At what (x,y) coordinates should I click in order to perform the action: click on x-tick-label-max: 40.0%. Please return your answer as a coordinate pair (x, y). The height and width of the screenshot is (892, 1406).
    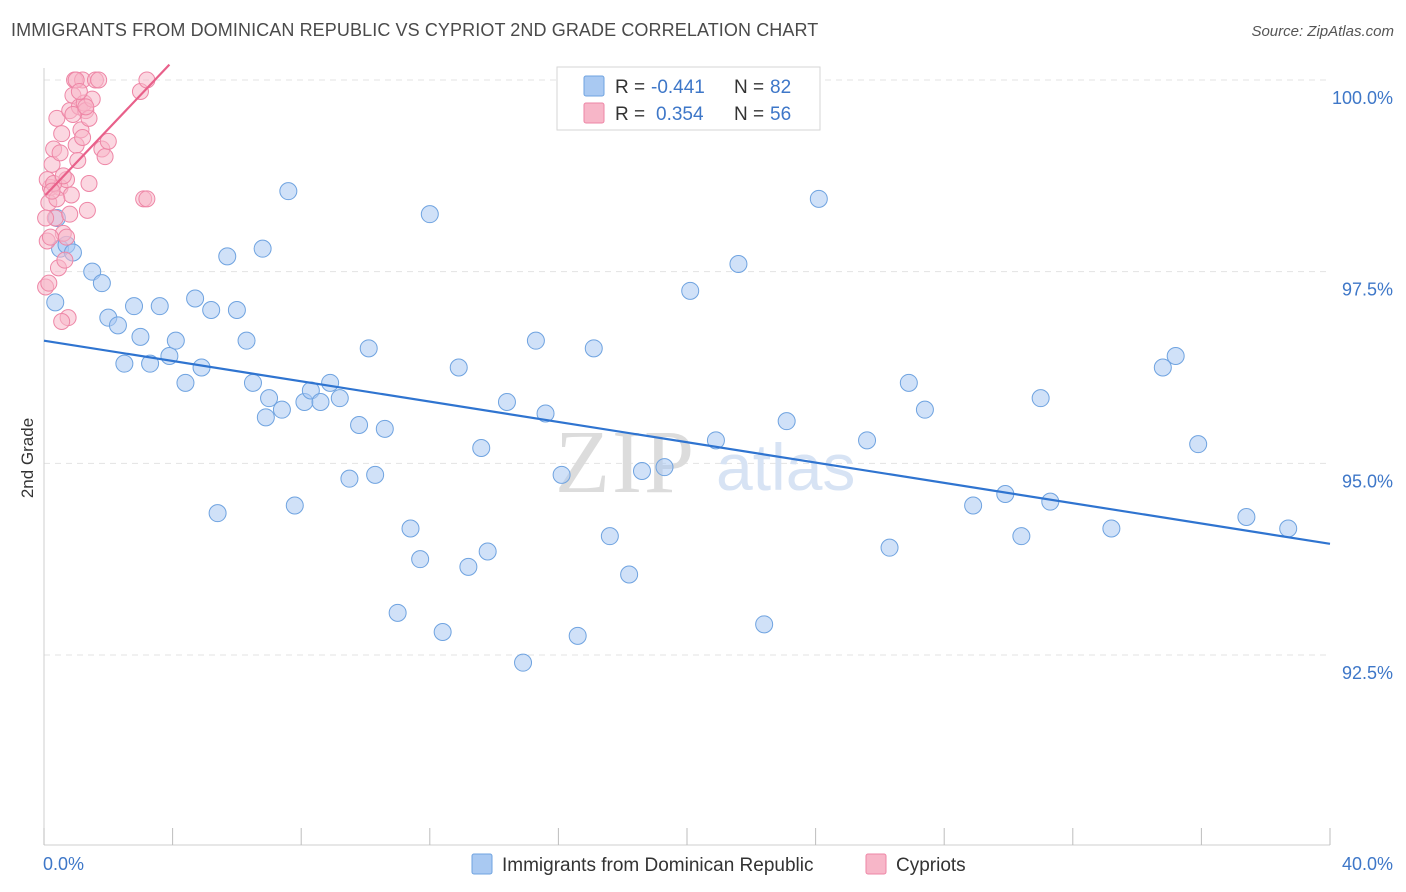
    Looking at the image, I should click on (1367, 864).